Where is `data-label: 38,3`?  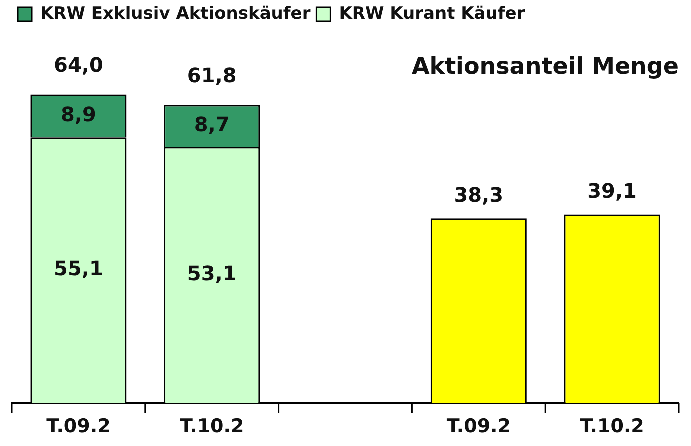 data-label: 38,3 is located at coordinates (479, 194).